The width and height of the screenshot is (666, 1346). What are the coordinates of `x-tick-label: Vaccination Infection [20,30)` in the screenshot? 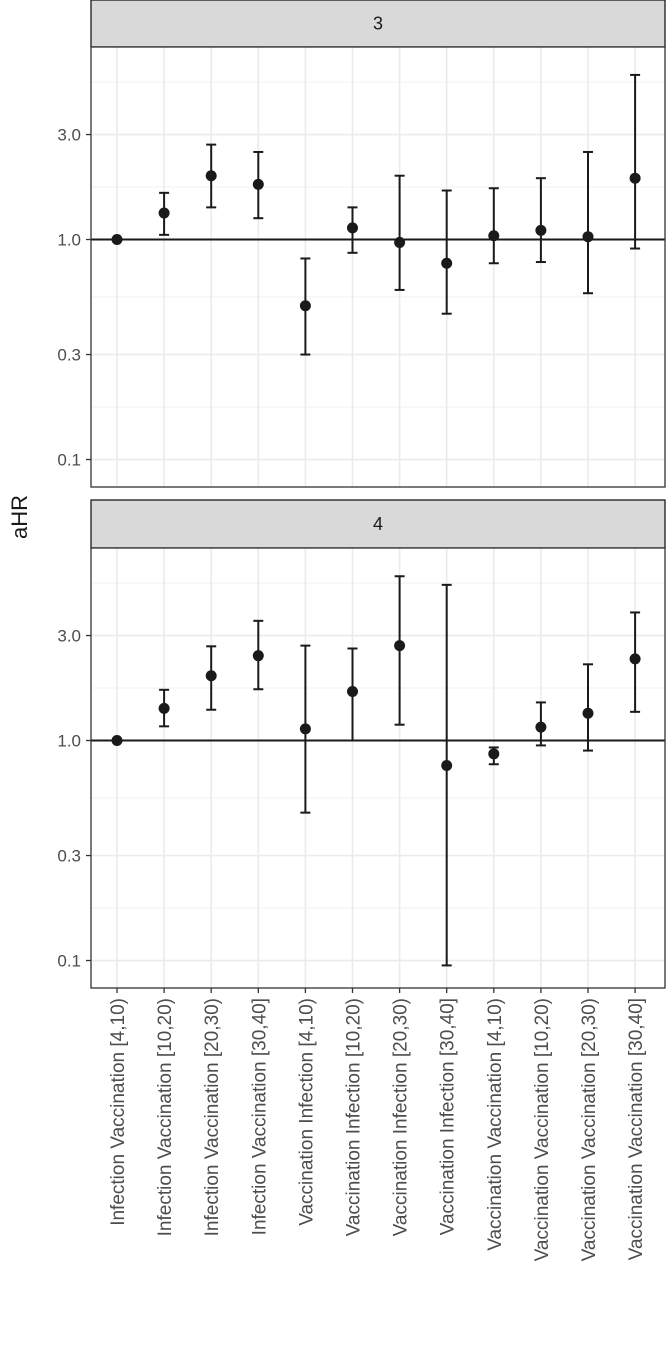 It's located at (401, 1117).